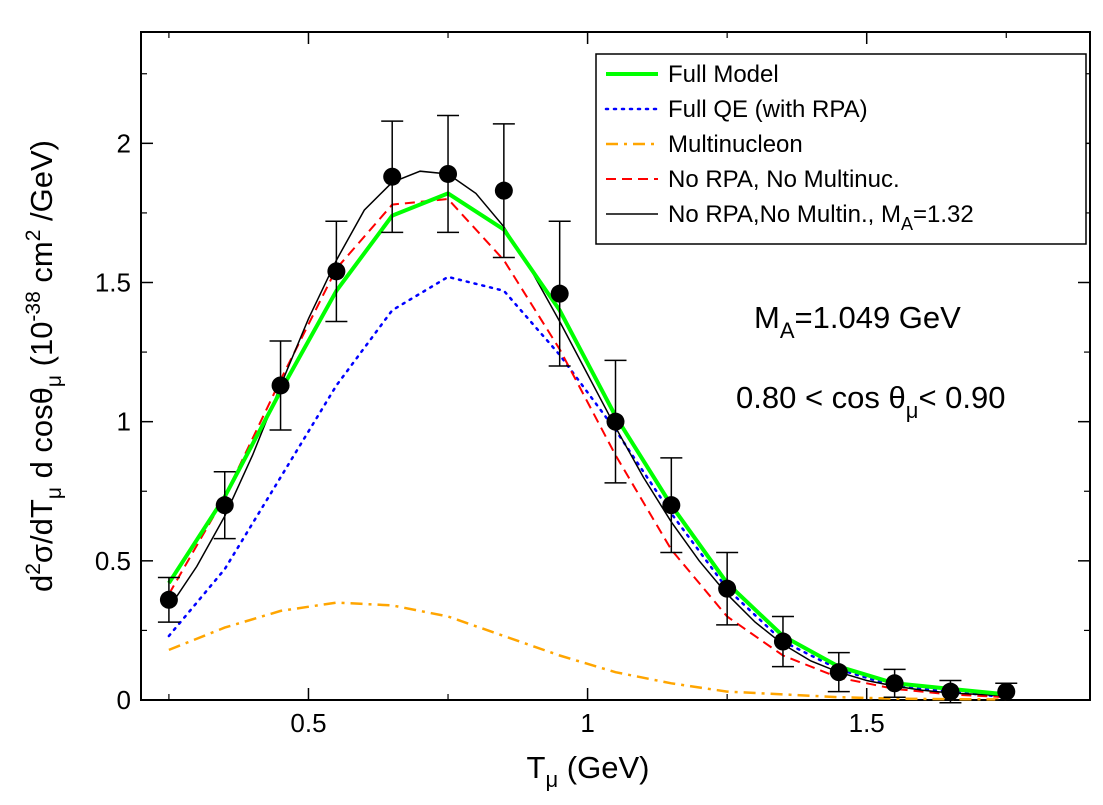 Image resolution: width=1103 pixels, height=805 pixels. What do you see at coordinates (44, 366) in the screenshot?
I see `y-axis-title: d2σ/dTμ d cosθμ (10-38 cm2 /GeV)` at bounding box center [44, 366].